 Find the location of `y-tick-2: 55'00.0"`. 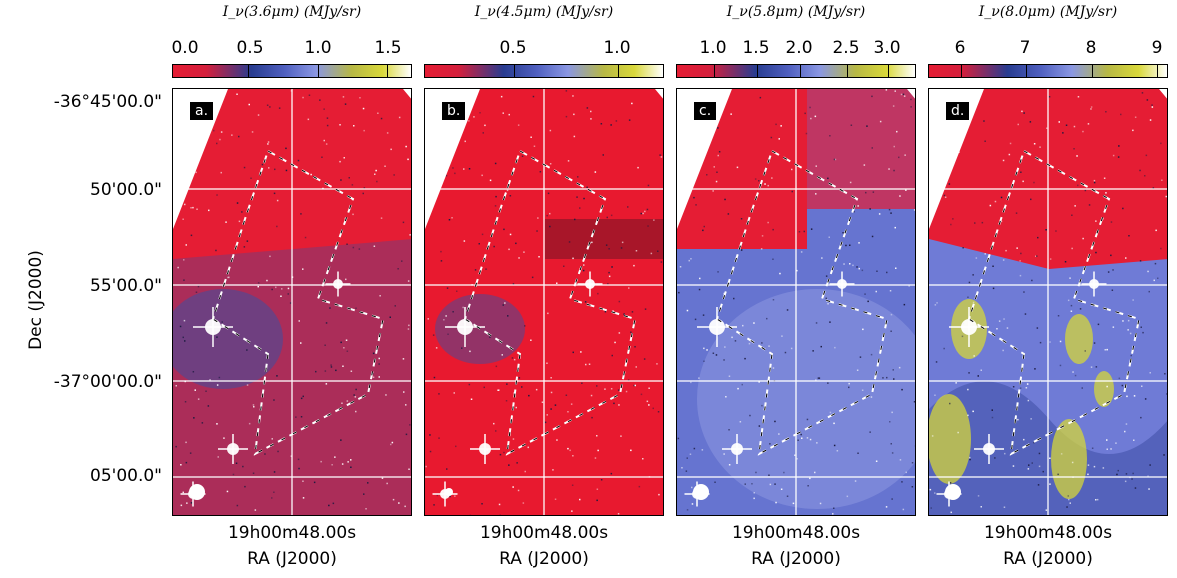

y-tick-2: 55'00.0" is located at coordinates (126, 286).